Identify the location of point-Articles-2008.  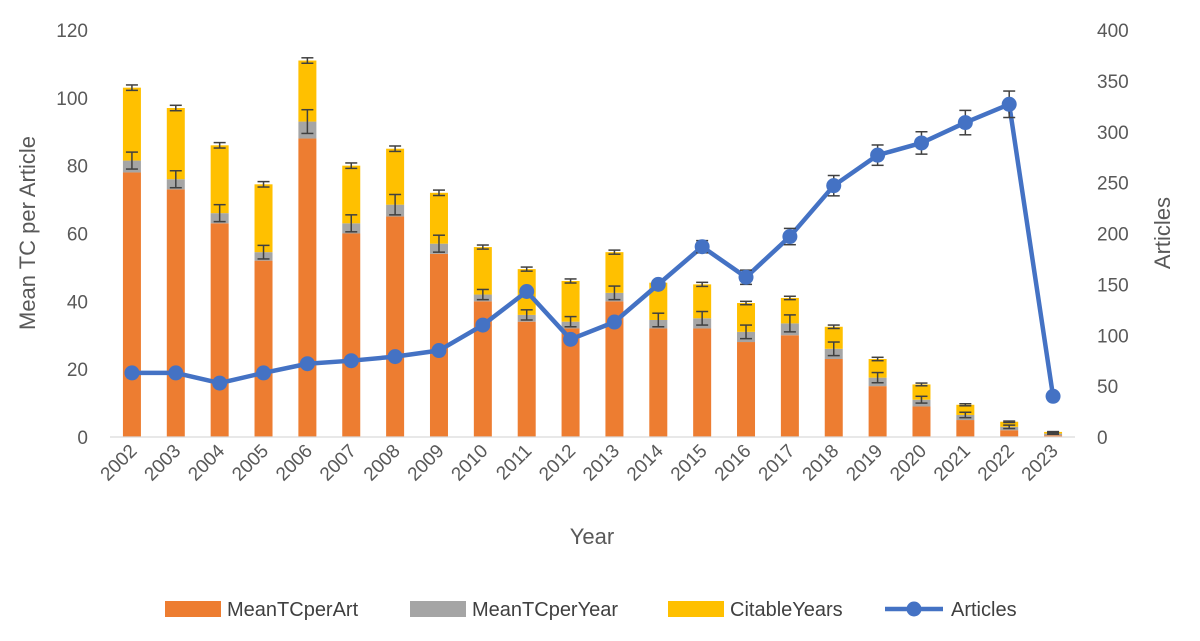
(395, 357).